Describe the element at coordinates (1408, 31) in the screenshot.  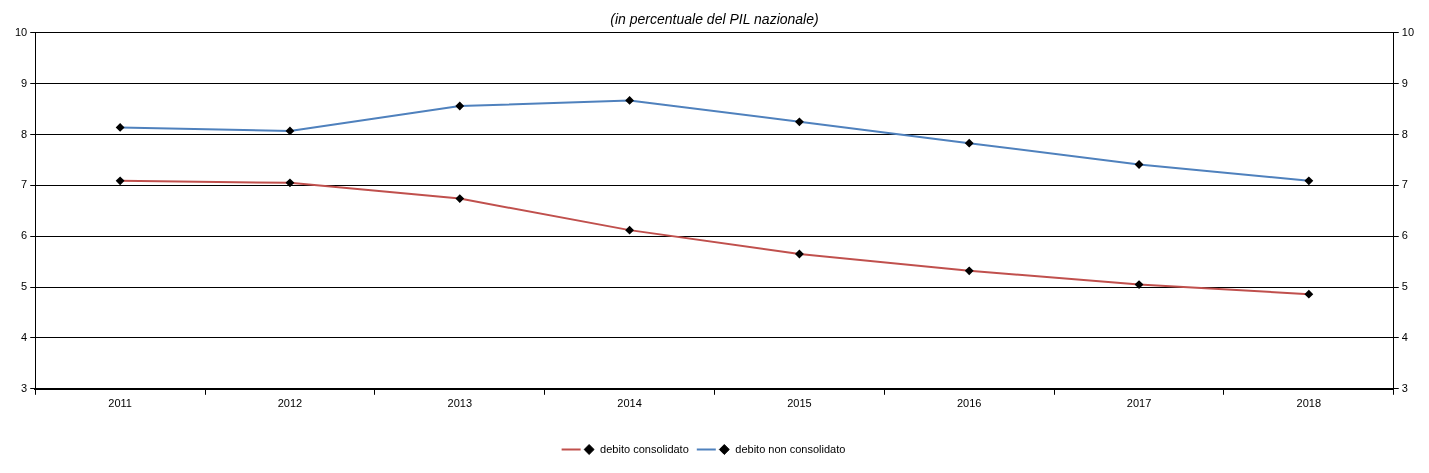
I see `y2-tick-label: 10` at that location.